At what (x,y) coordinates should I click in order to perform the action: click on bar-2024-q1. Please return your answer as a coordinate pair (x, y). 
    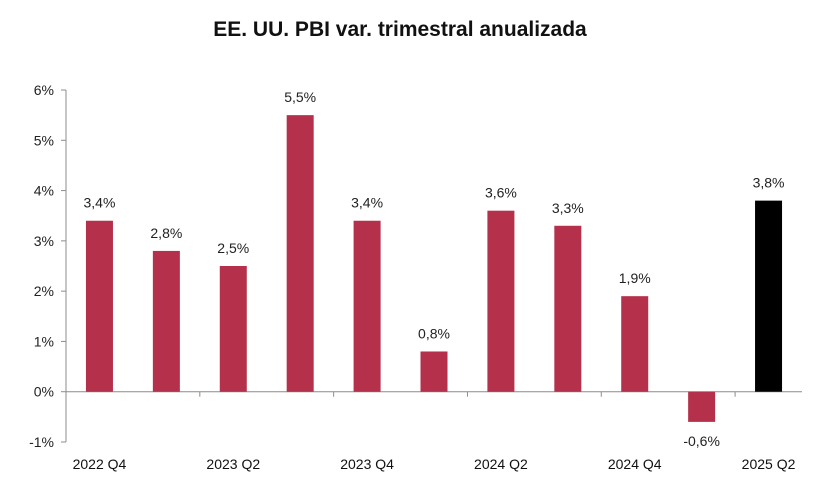
    Looking at the image, I should click on (434, 371).